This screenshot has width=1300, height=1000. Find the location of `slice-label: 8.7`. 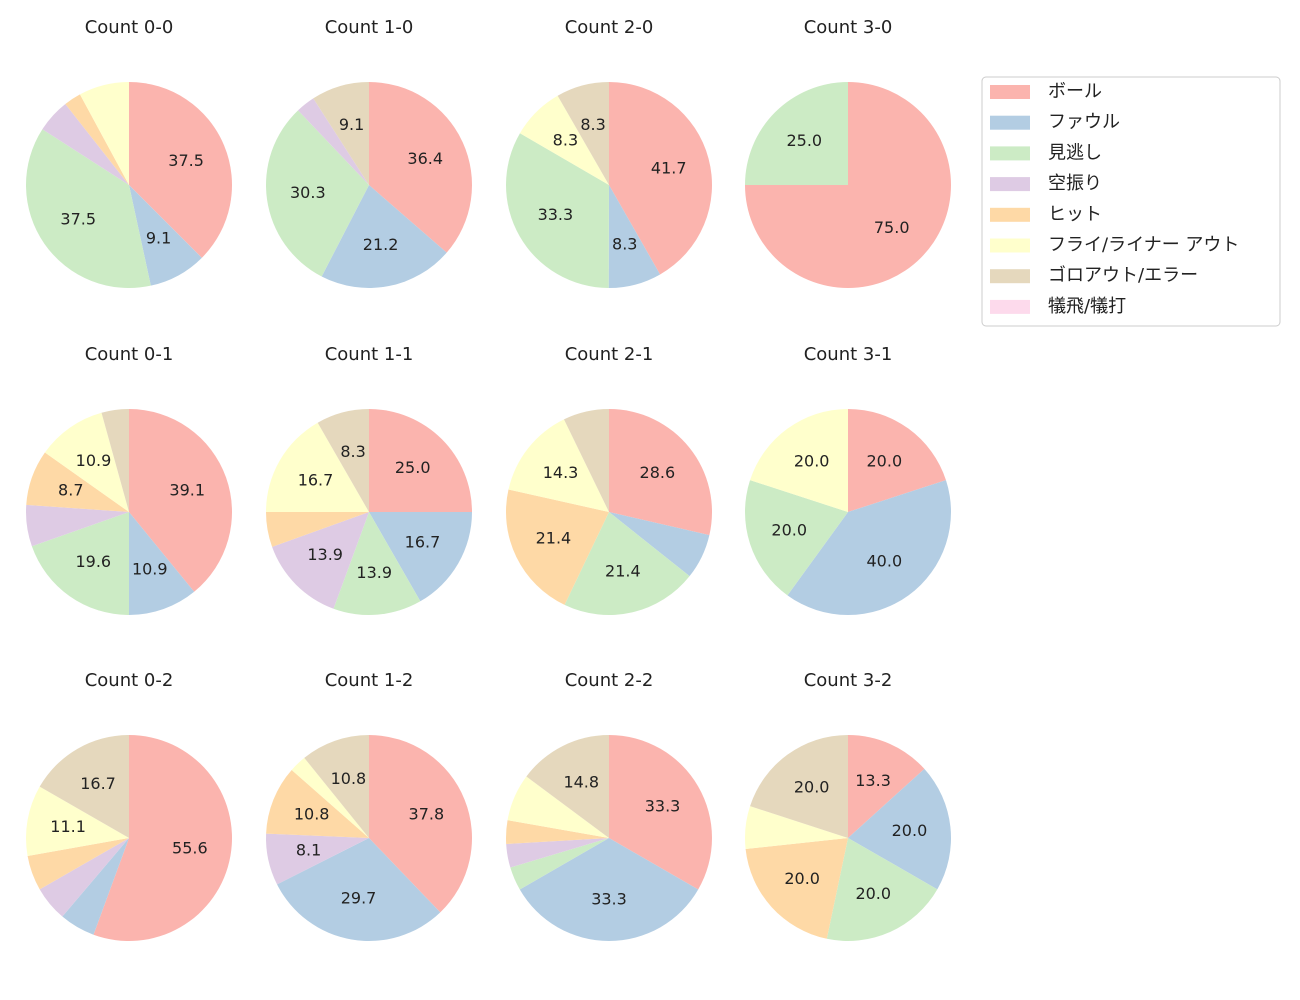

slice-label: 8.7 is located at coordinates (70, 490).